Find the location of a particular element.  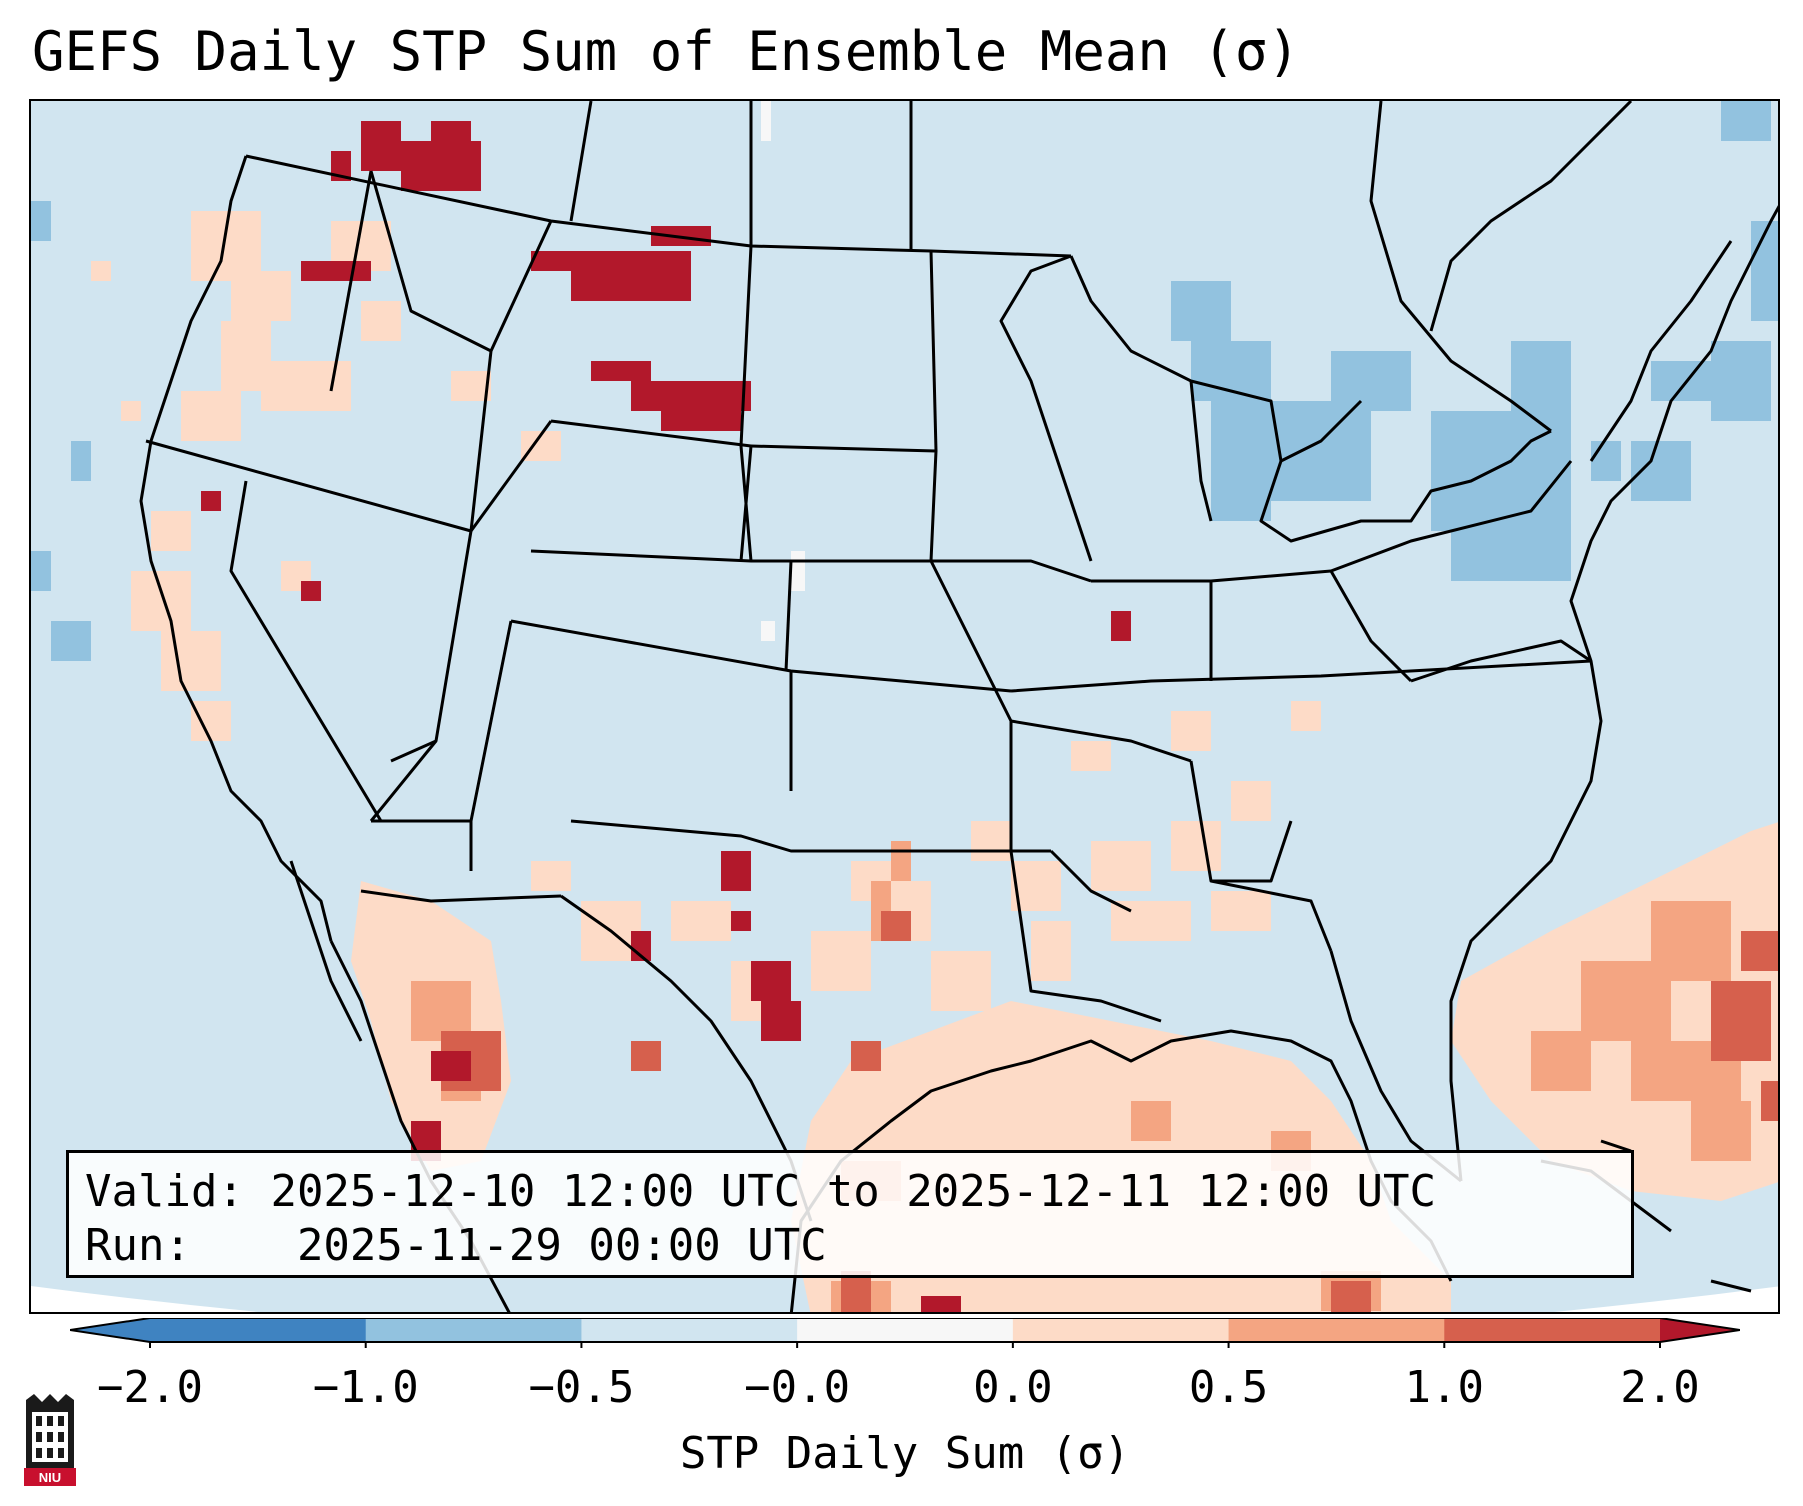

colorbar-segments is located at coordinates (905, 1333).